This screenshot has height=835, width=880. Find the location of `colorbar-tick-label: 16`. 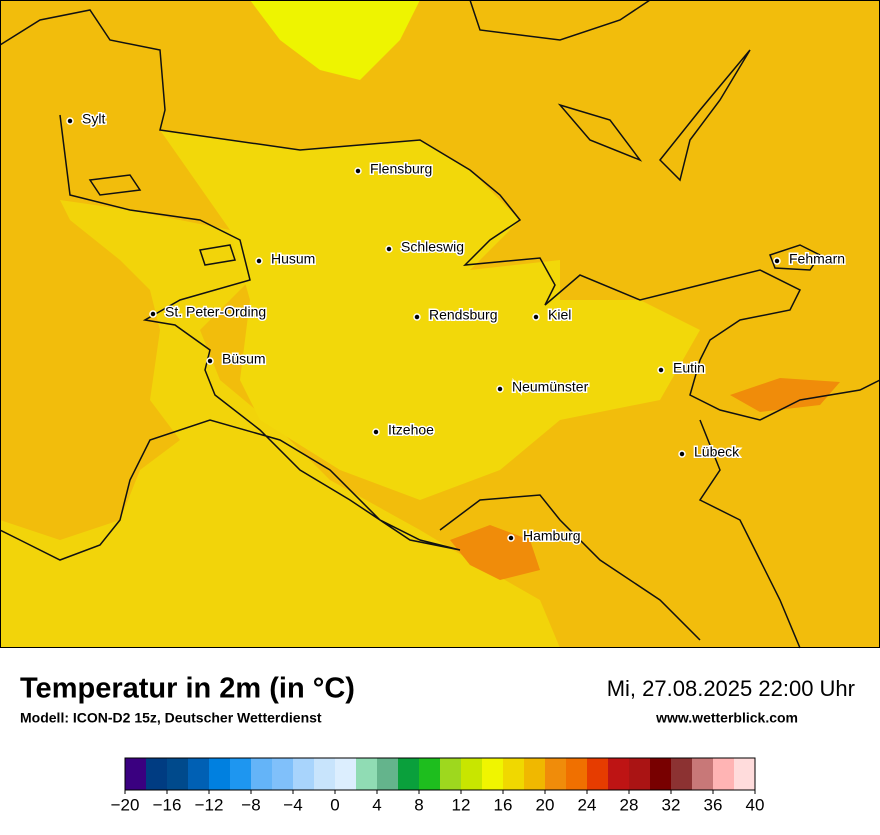

colorbar-tick-label: 16 is located at coordinates (503, 804).